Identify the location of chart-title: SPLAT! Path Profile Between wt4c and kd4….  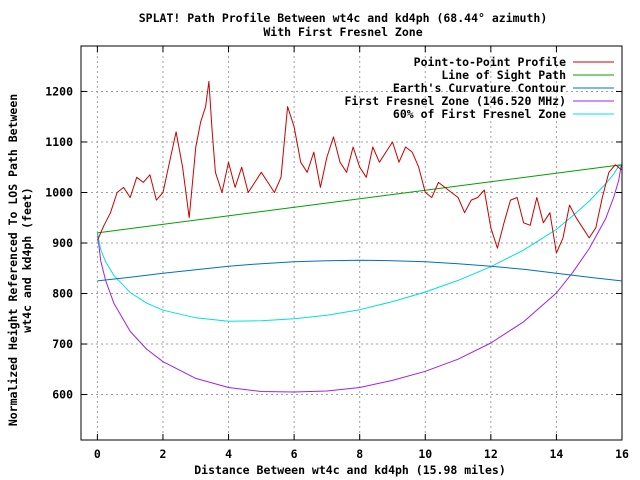
(343, 18).